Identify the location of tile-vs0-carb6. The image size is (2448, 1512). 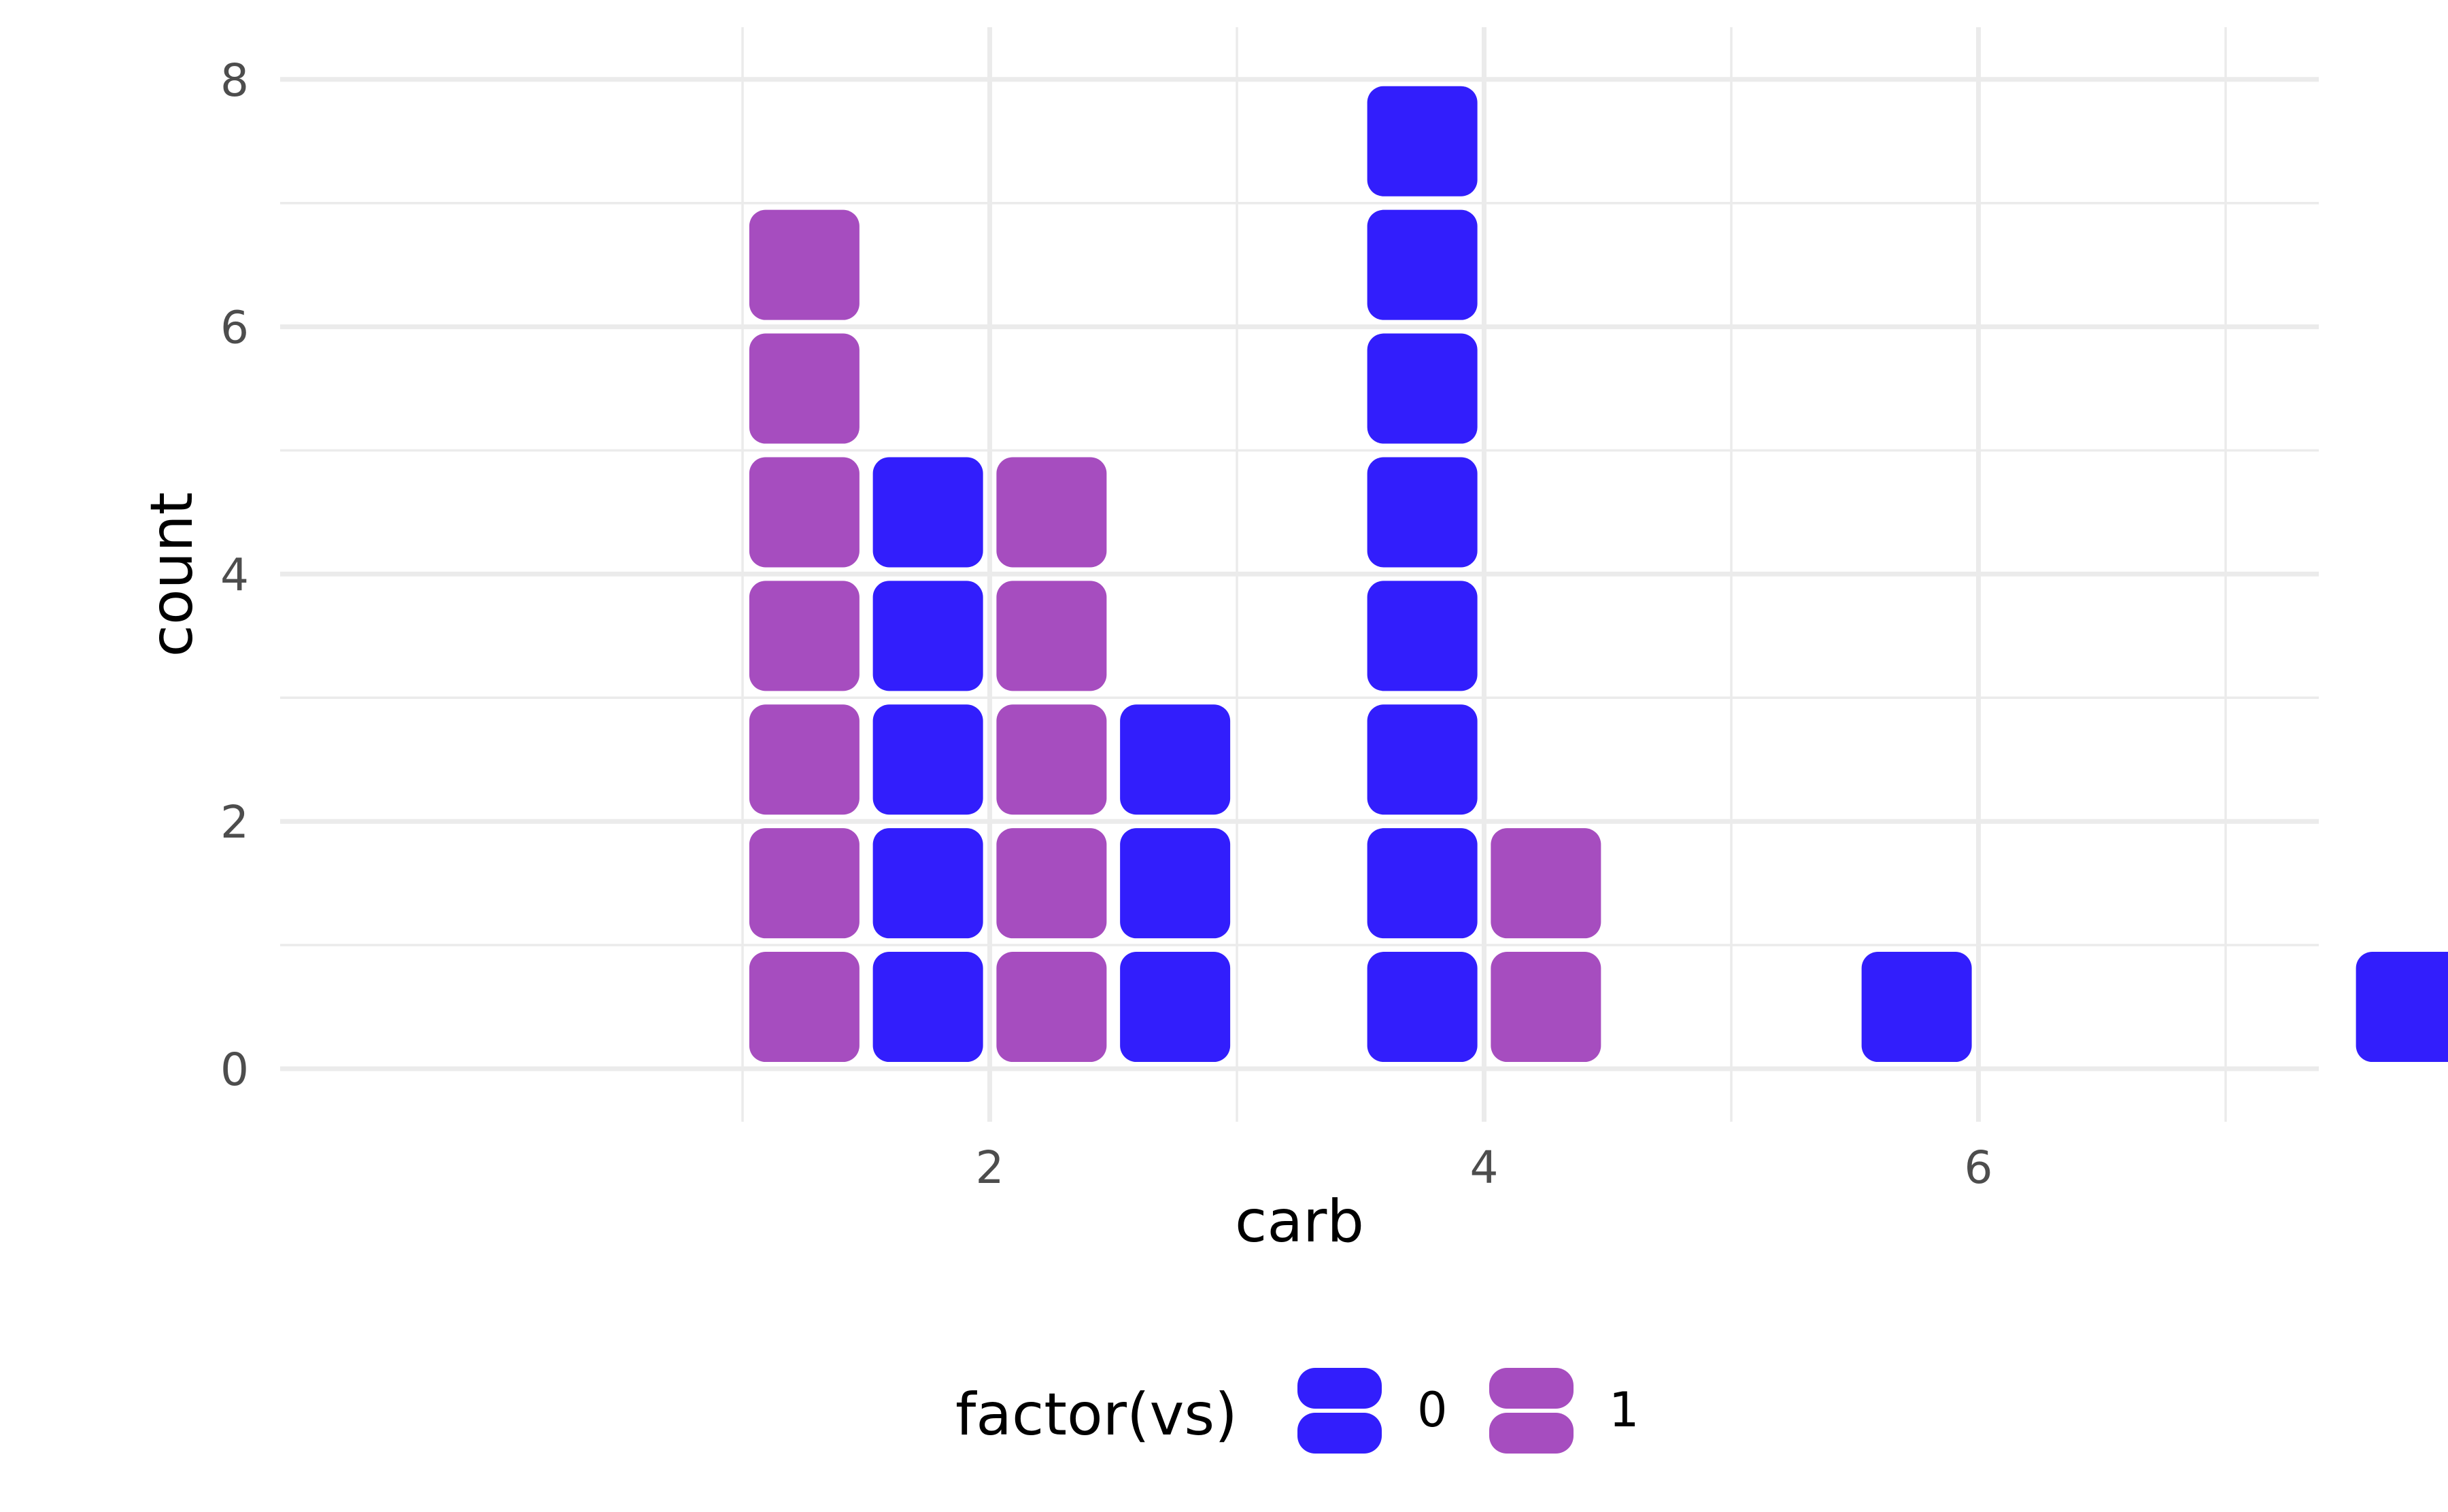
(1917, 1007).